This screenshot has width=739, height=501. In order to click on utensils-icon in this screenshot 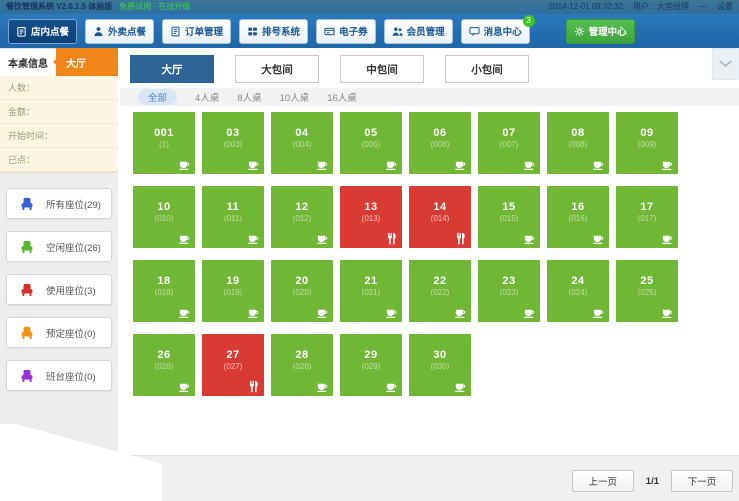, I will do `click(460, 238)`.